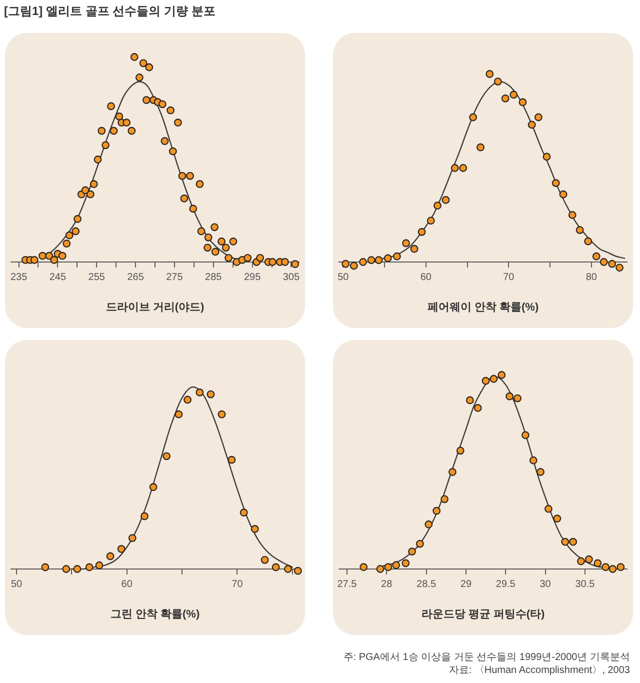  What do you see at coordinates (135, 277) in the screenshot?
I see `x-tick-label: 265` at bounding box center [135, 277].